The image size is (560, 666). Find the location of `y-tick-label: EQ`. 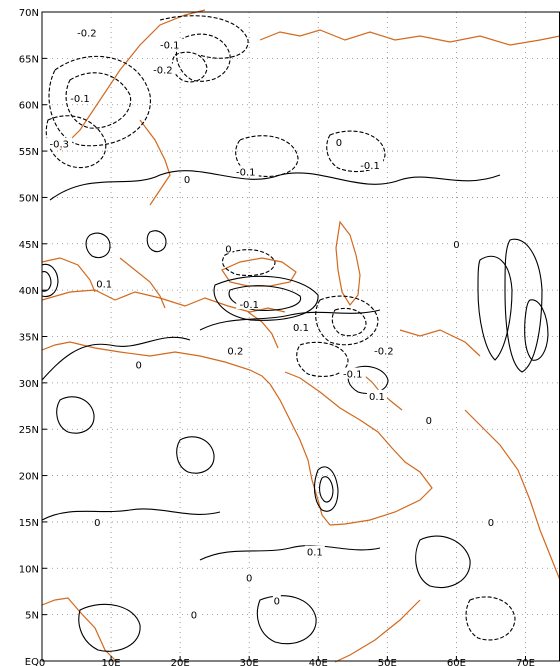

y-tick-label: EQ is located at coordinates (32, 661).